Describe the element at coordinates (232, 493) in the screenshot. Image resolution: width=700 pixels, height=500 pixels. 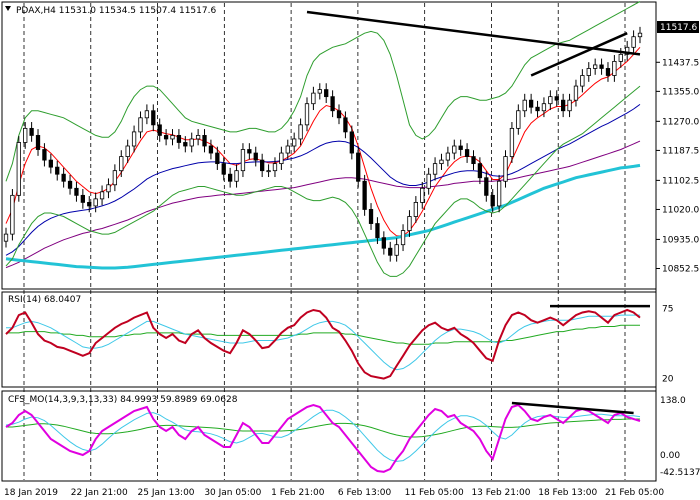
I see `time-tick-label: 30 Jan 05:00` at that location.